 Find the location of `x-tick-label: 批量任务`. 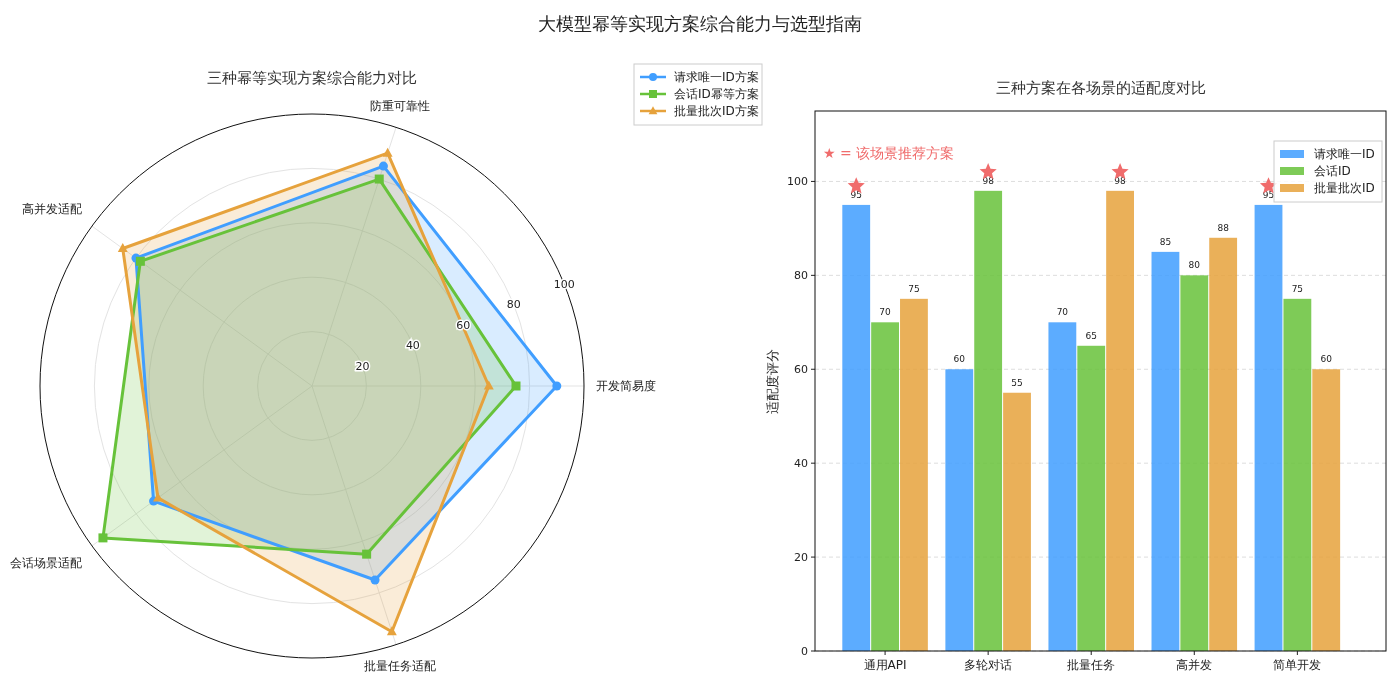

x-tick-label: 批量任务 is located at coordinates (1091, 665).